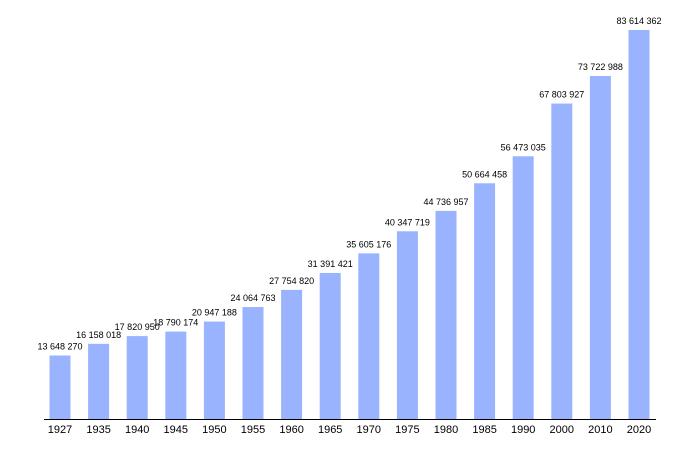 Image resolution: width=680 pixels, height=450 pixels. I want to click on data-label-1970: 35 605 176, so click(368, 244).